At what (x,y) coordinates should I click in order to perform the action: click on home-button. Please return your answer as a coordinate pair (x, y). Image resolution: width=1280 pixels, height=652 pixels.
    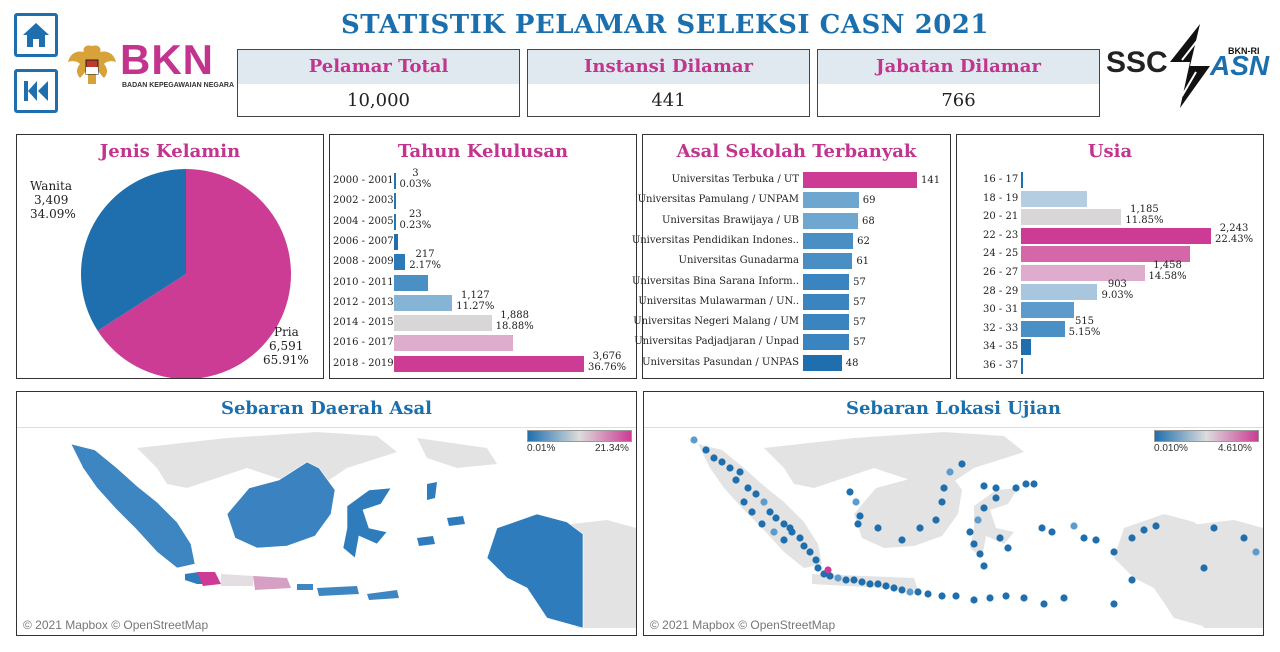
    Looking at the image, I should click on (36, 35).